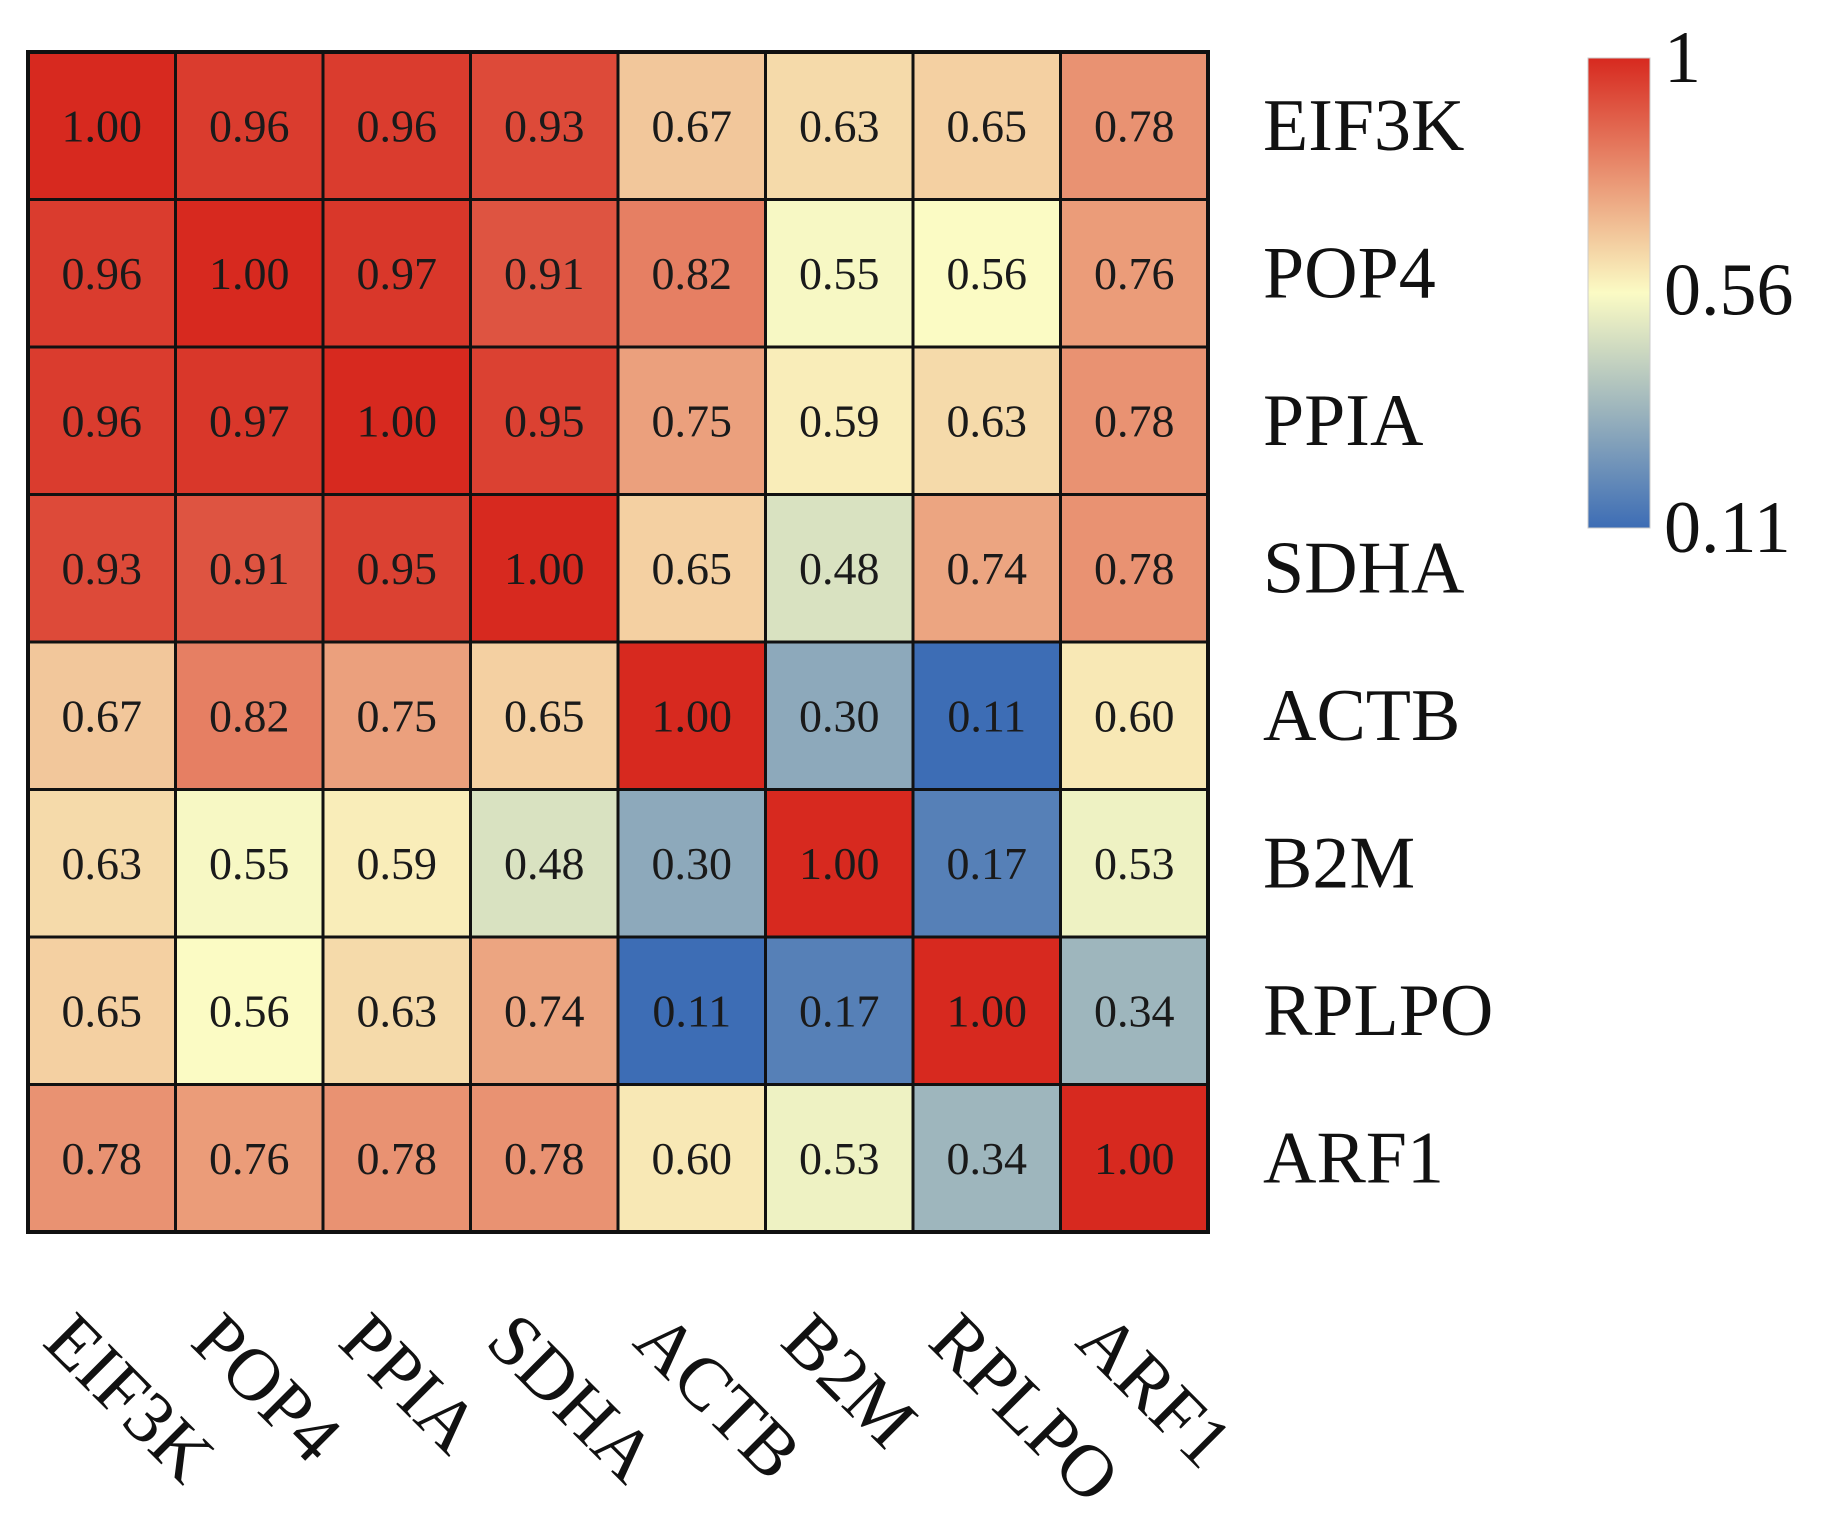 This screenshot has width=1825, height=1525. I want to click on cell-value-label: 0.75, so click(397, 715).